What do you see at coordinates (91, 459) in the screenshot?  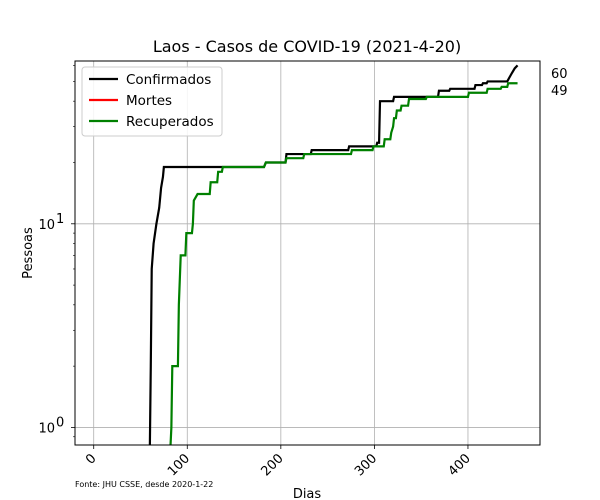 I see `x-tick-label: 0` at bounding box center [91, 459].